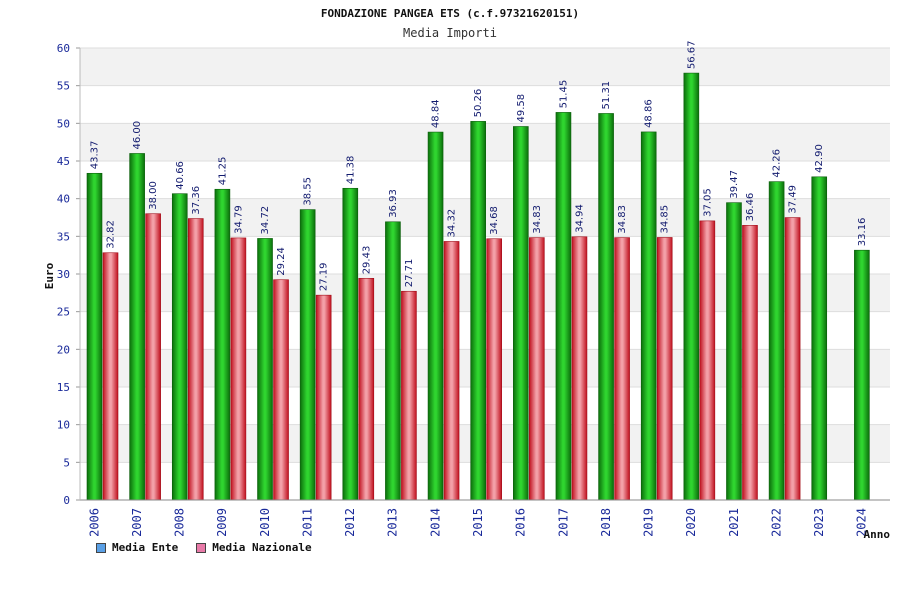 The height and width of the screenshot is (604, 900). Describe the element at coordinates (649, 113) in the screenshot. I see `bar-value-label: 48.86` at that location.